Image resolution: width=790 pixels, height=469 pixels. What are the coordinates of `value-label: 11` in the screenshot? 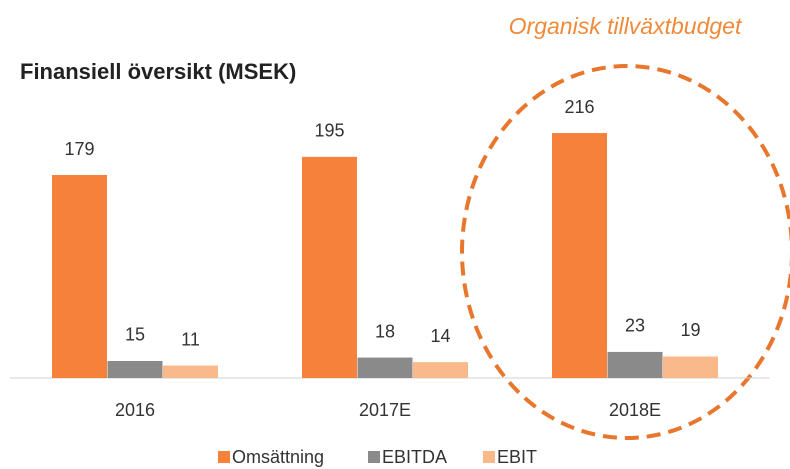 It's located at (190, 339).